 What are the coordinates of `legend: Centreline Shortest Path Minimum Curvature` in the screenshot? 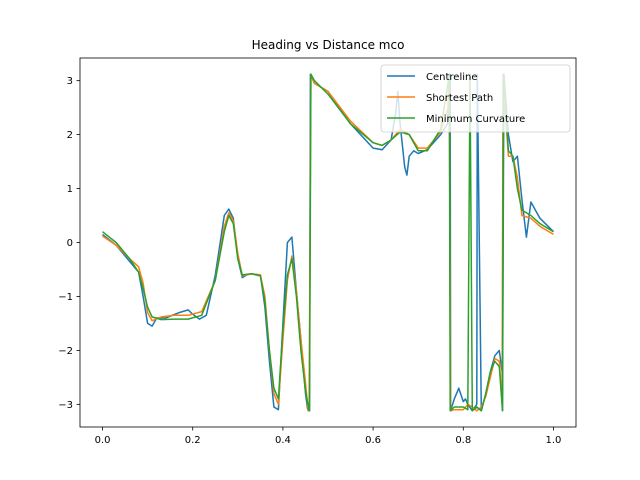 It's located at (475, 98).